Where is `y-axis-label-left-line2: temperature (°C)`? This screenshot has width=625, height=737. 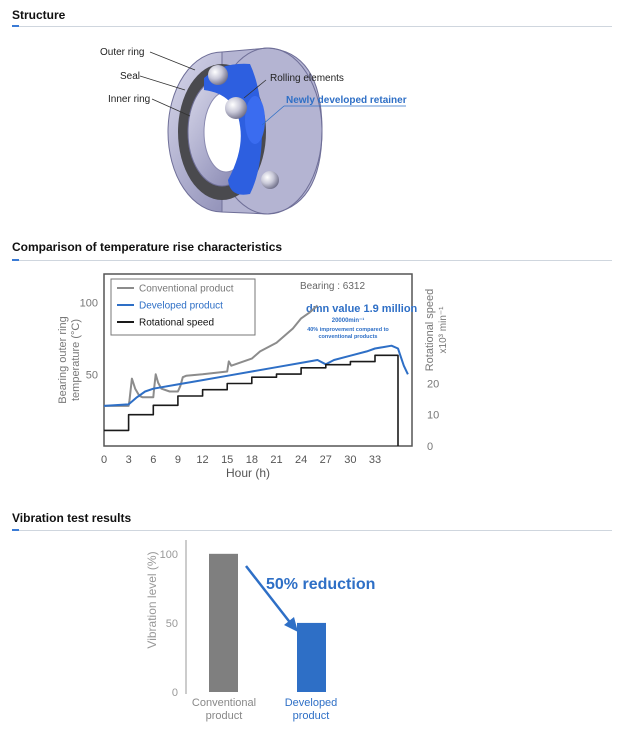 y-axis-label-left-line2: temperature (°C) is located at coordinates (76, 360).